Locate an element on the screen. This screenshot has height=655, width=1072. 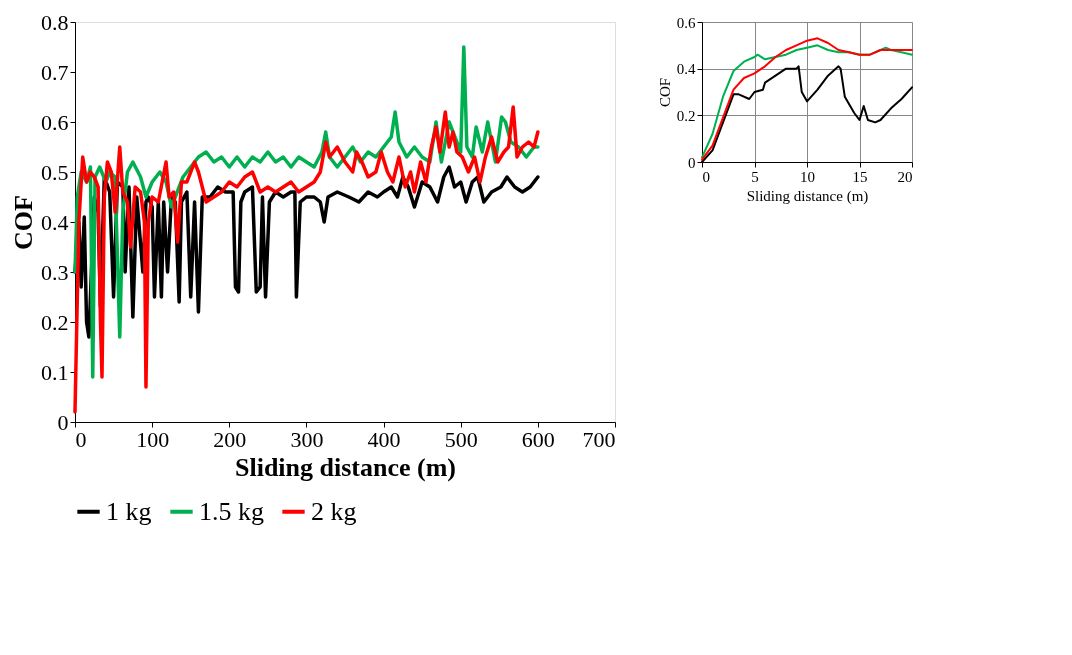
x-tick-label: 10 is located at coordinates (807, 176).